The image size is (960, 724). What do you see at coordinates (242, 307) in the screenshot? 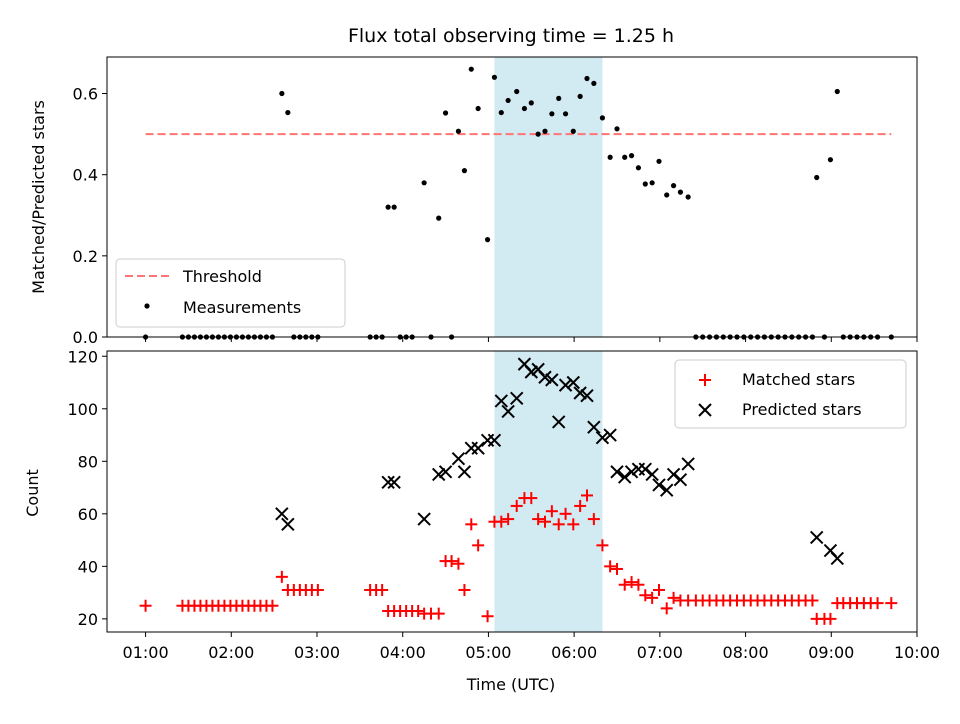
I see `legend-label-measurements: Measurements` at bounding box center [242, 307].